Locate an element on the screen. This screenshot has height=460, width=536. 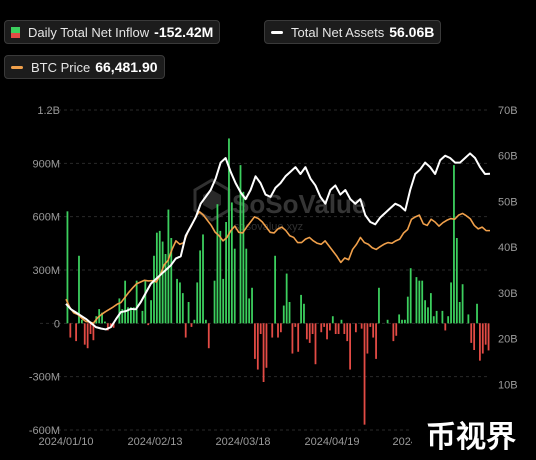
legend-inflow-value: -152.42M is located at coordinates (184, 32).